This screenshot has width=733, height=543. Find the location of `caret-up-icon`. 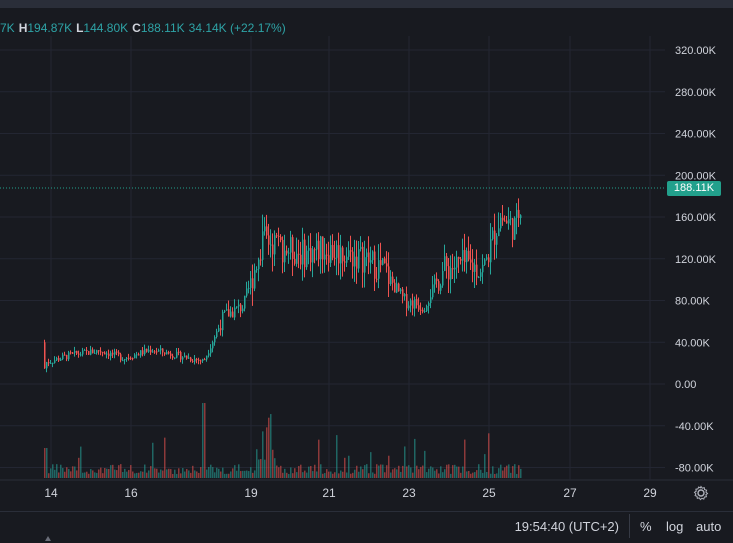

caret-up-icon is located at coordinates (48, 538).